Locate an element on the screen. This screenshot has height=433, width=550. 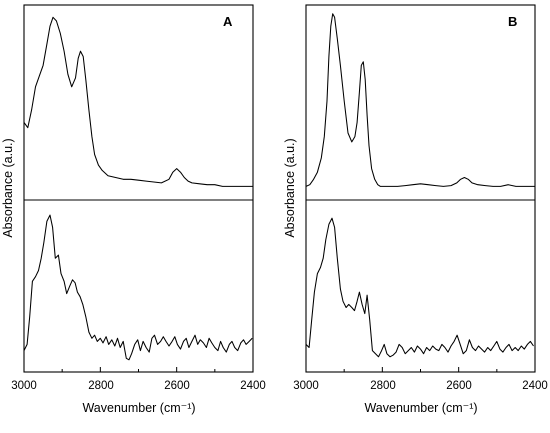
panel-b-xtick-2800: 2800 is located at coordinates (383, 386).